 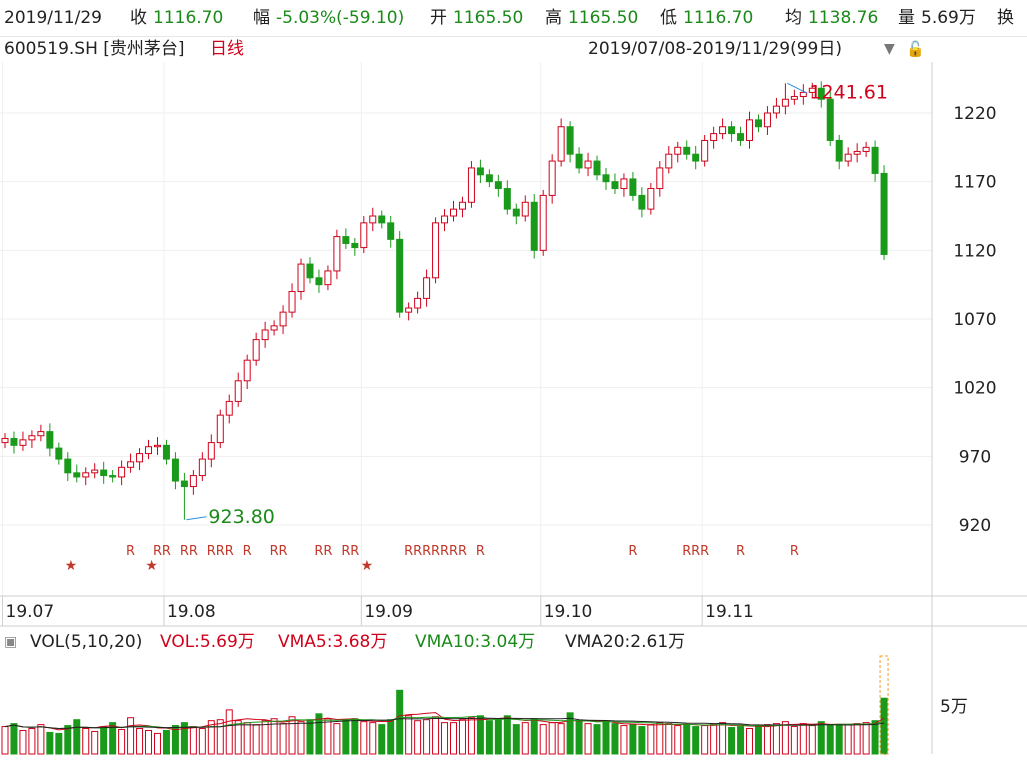 I want to click on price-tick-label: 1220, so click(x=974, y=114).